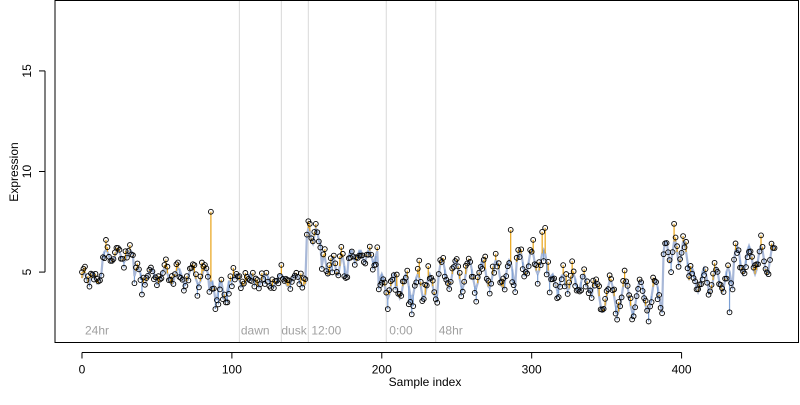  Describe the element at coordinates (27, 271) in the screenshot. I see `y-tick-label-0: 5` at that location.